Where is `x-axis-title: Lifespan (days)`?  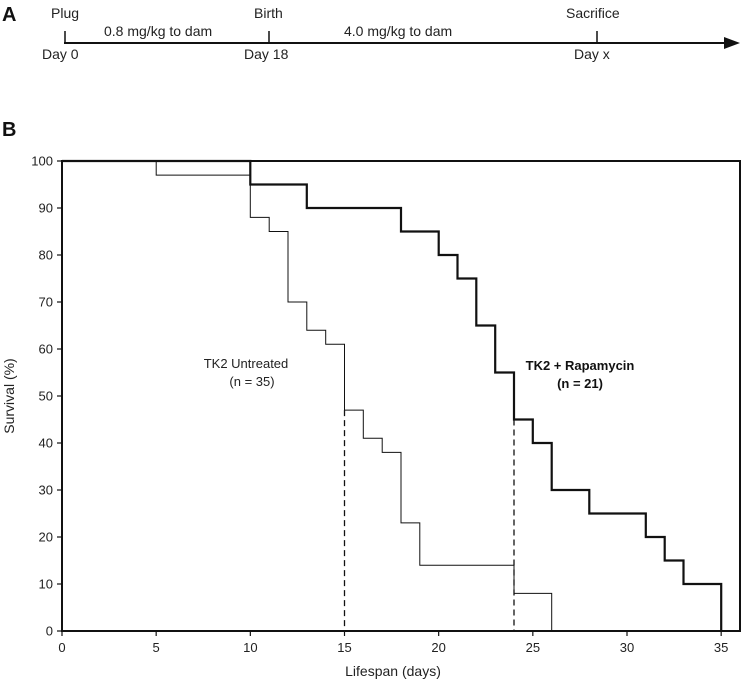
x-axis-title: Lifespan (days) is located at coordinates (393, 671).